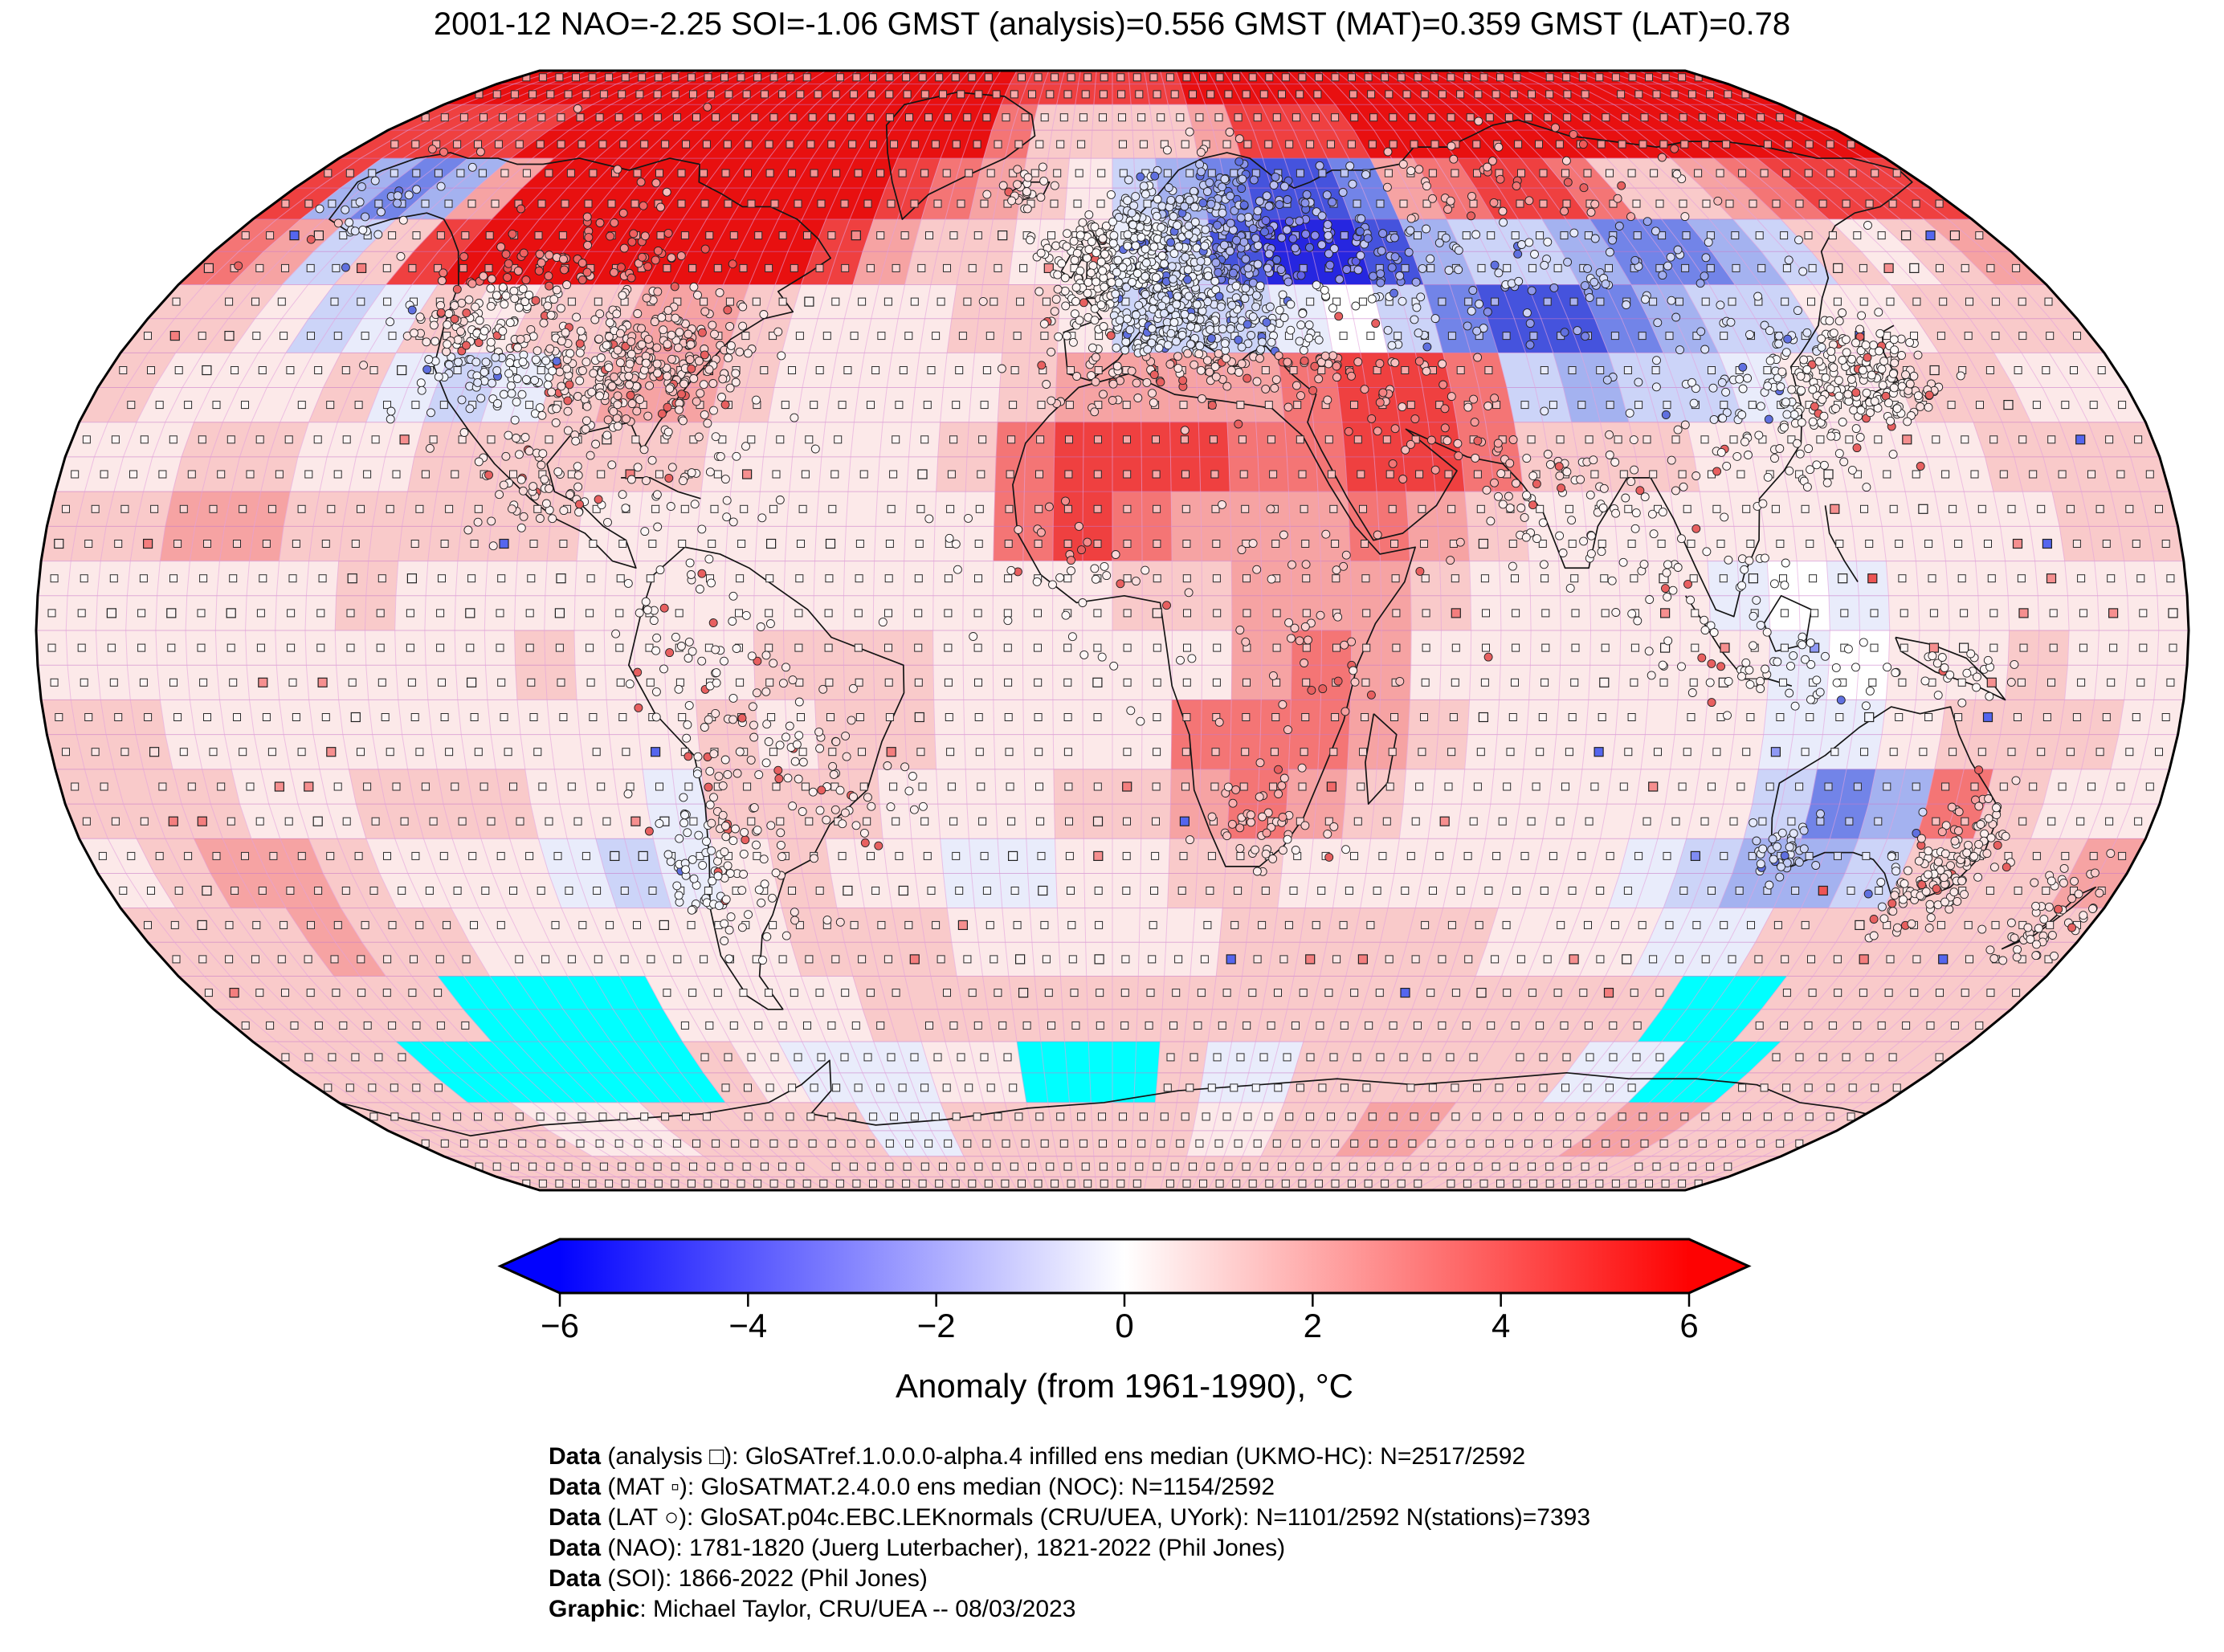 The width and height of the screenshot is (2224, 1652). What do you see at coordinates (1501, 1325) in the screenshot?
I see `colorbar-tick-label: 4` at bounding box center [1501, 1325].